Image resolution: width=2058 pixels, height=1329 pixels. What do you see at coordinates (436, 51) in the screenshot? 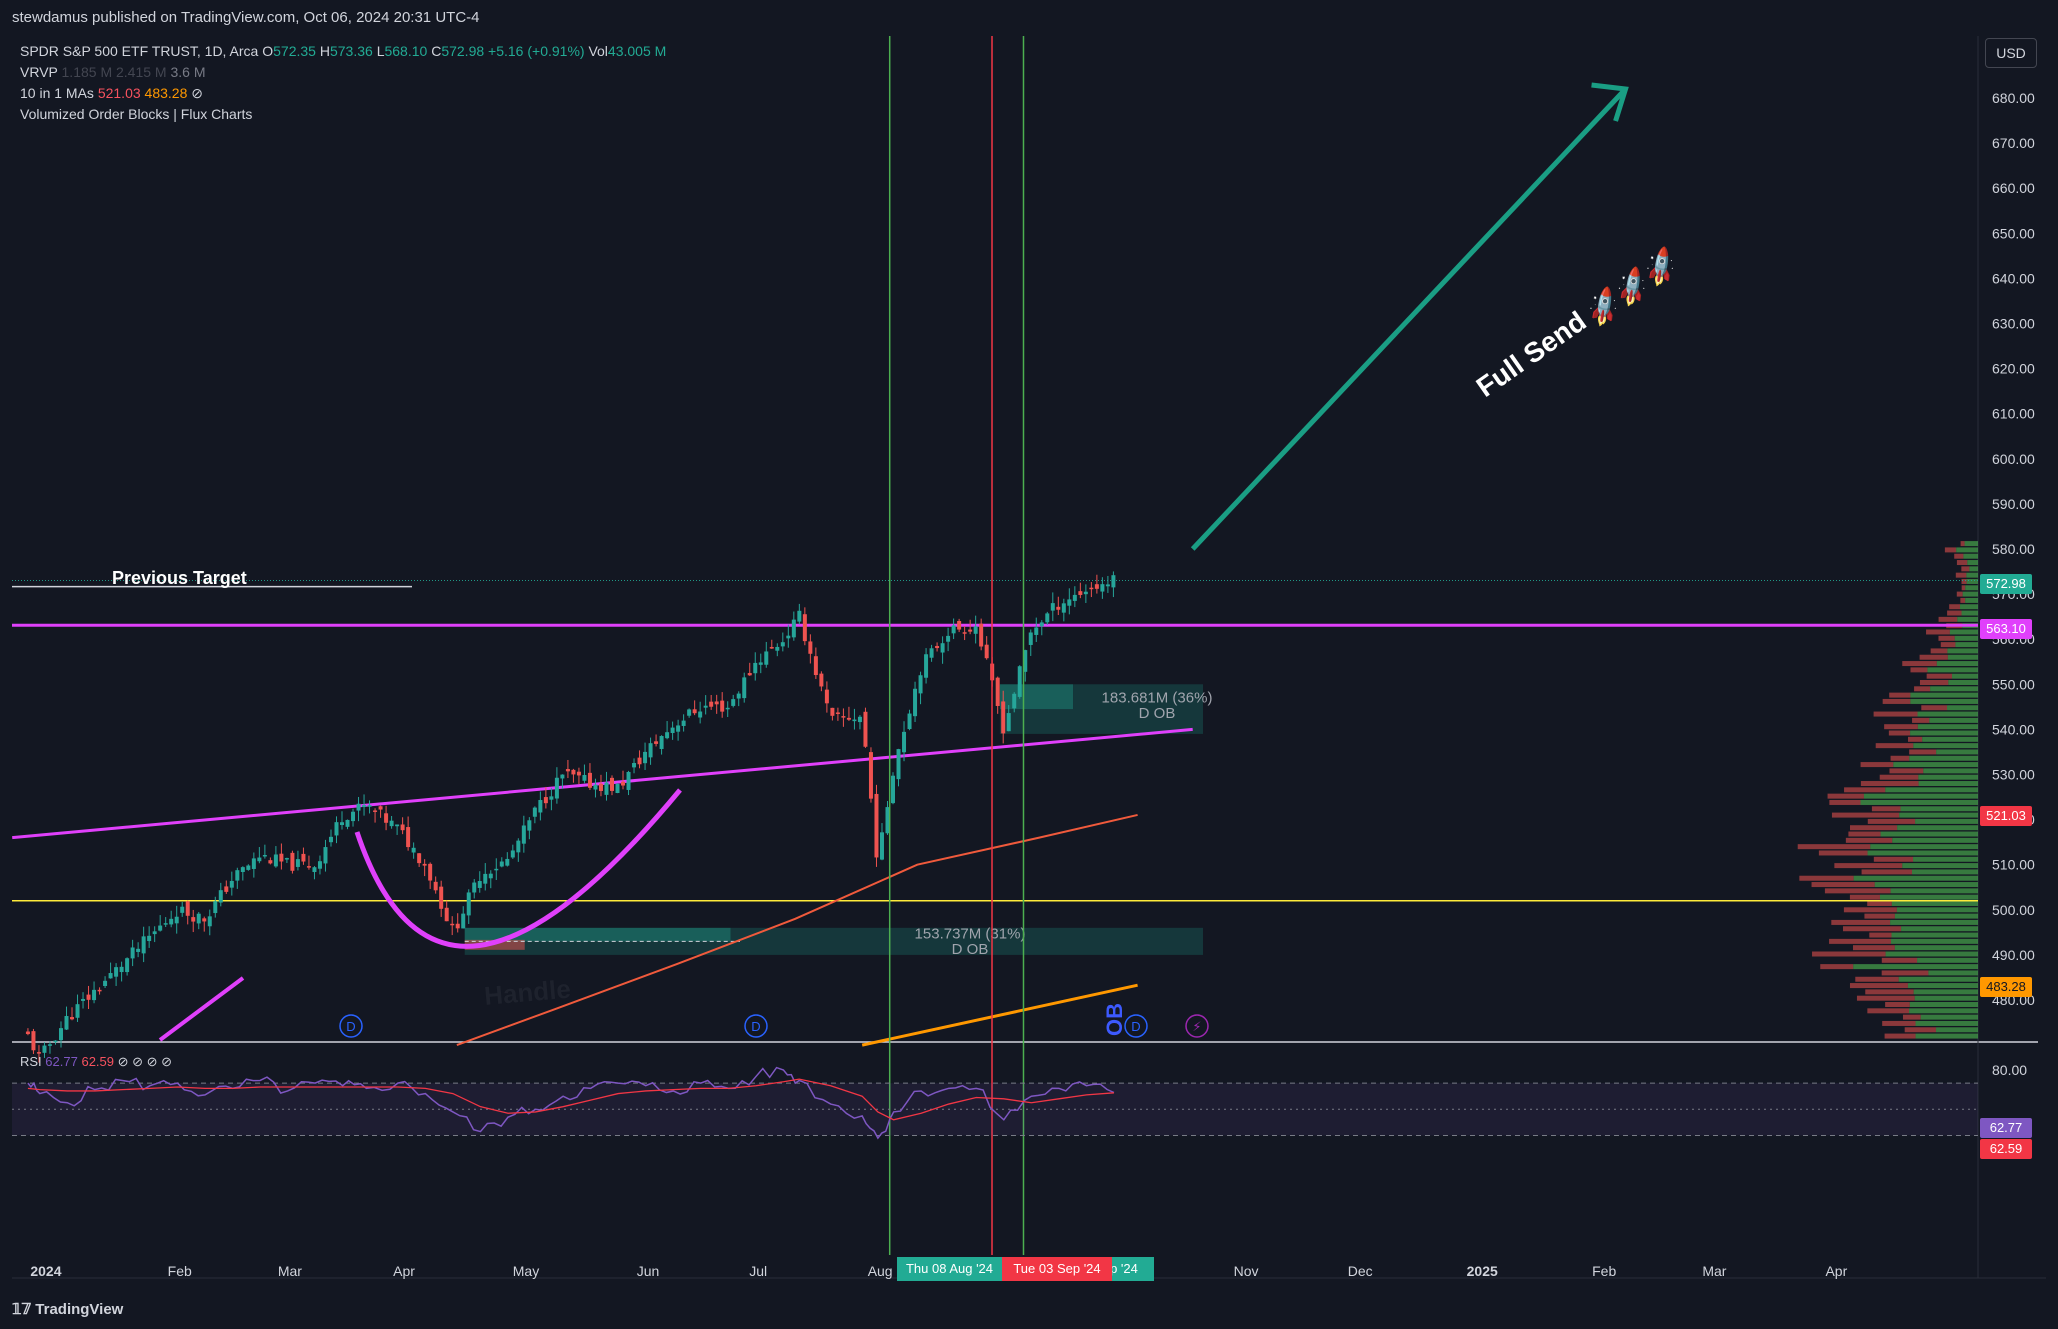
I see `ohlc-c-label: C` at bounding box center [436, 51].